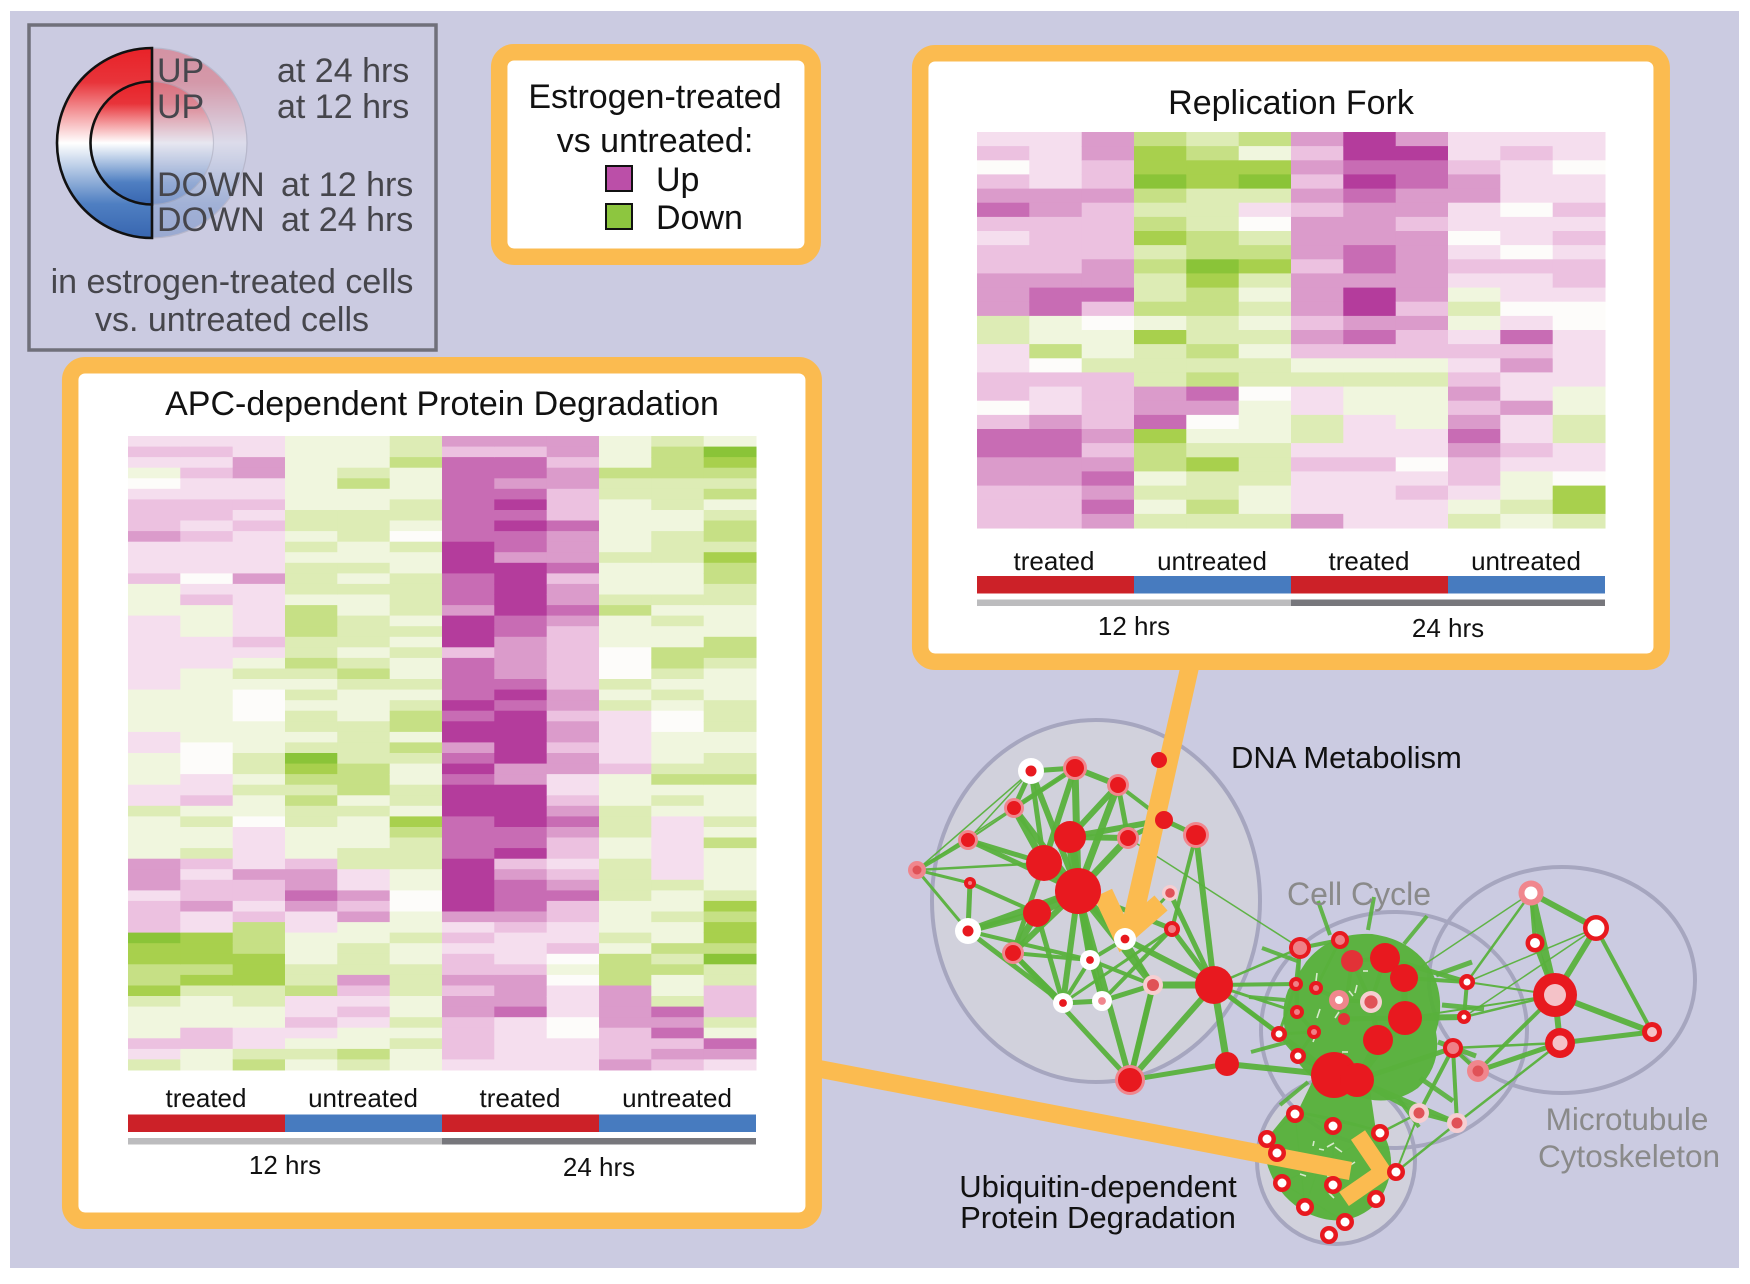 The height and width of the screenshot is (1284, 1750). Describe the element at coordinates (1629, 1156) in the screenshot. I see `svg-text: Cytoskeleton` at that location.